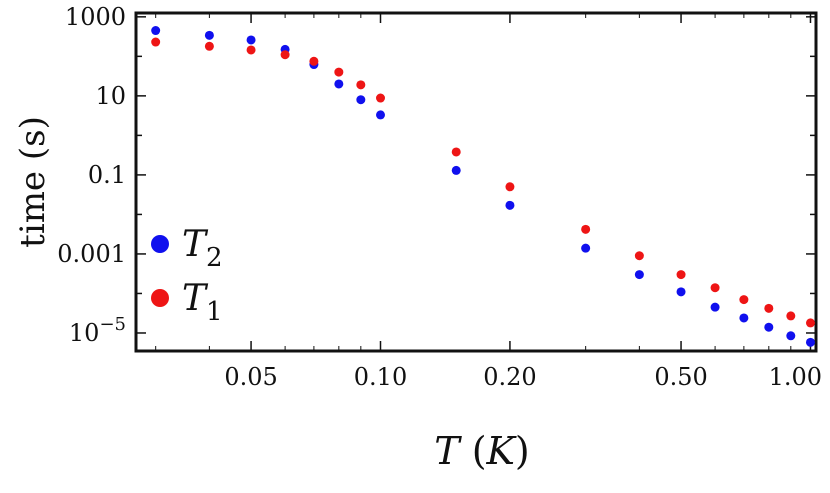  I want to click on y-tick-label: 10−5, so click(97, 330).